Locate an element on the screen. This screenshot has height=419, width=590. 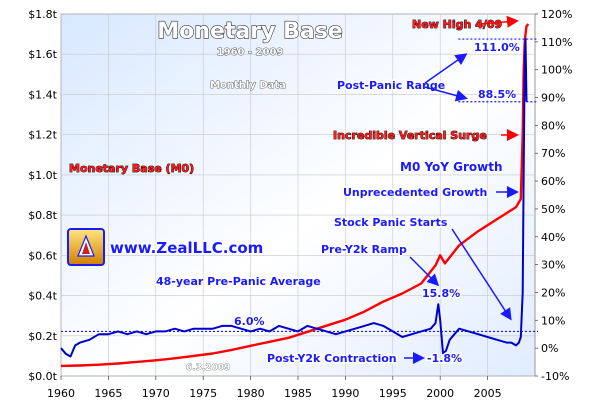
right-tick-label: 80% is located at coordinates (553, 125).